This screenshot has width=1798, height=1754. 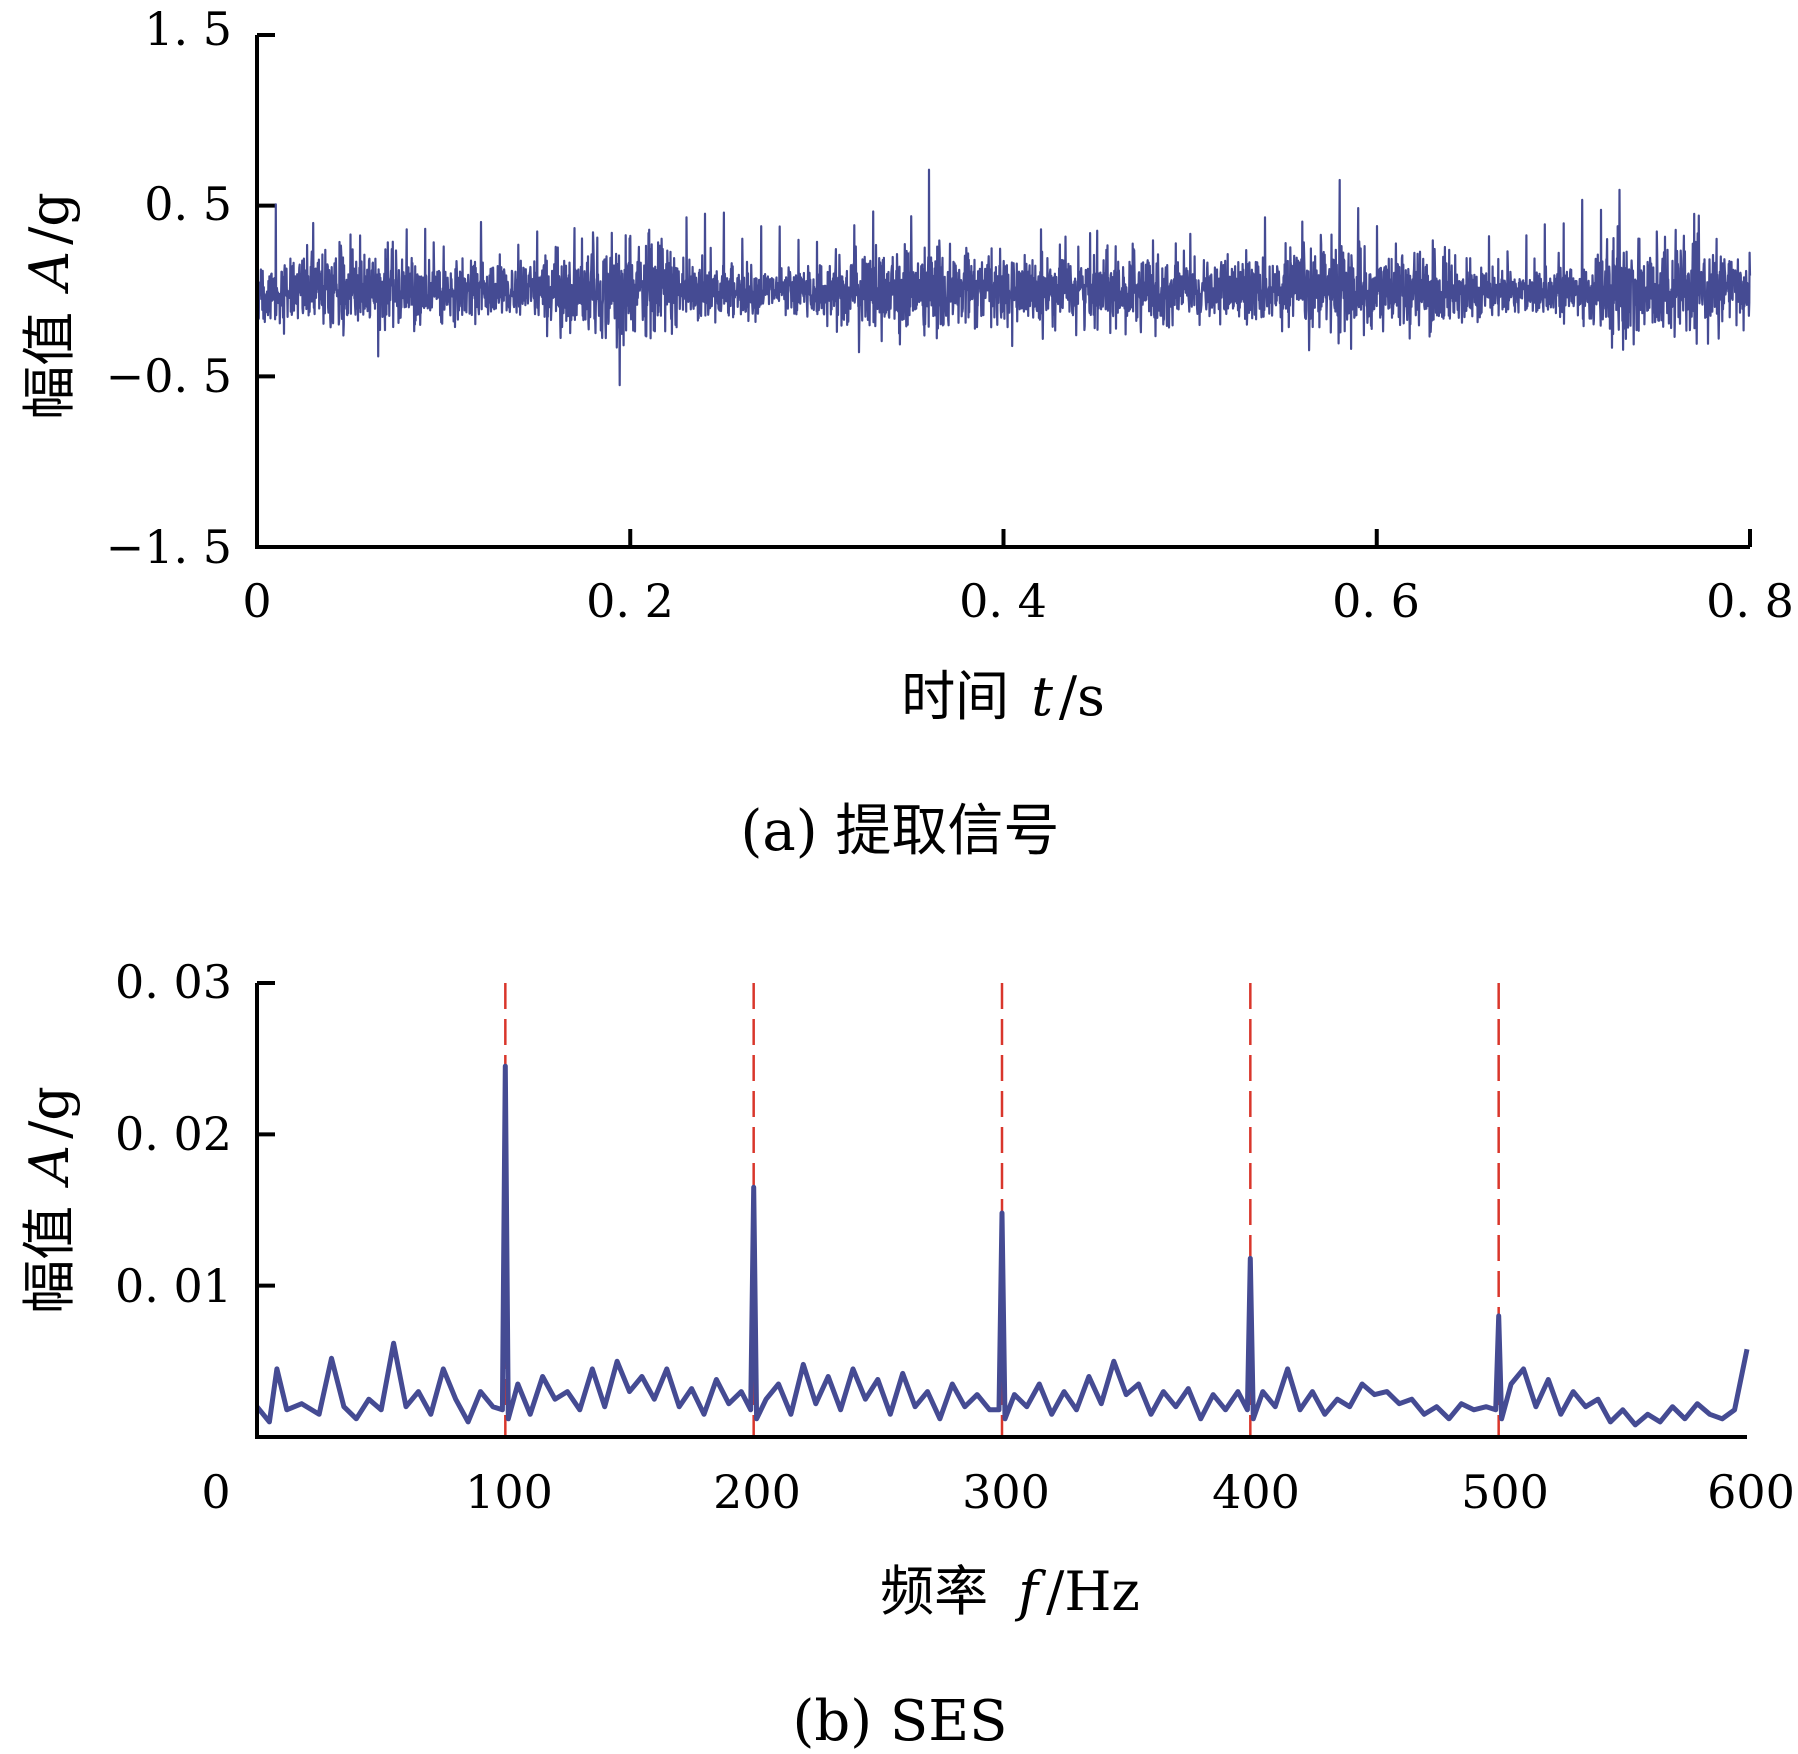 What do you see at coordinates (49, 366) in the screenshot?
I see `chart-a-y-label-text: 幅值` at bounding box center [49, 366].